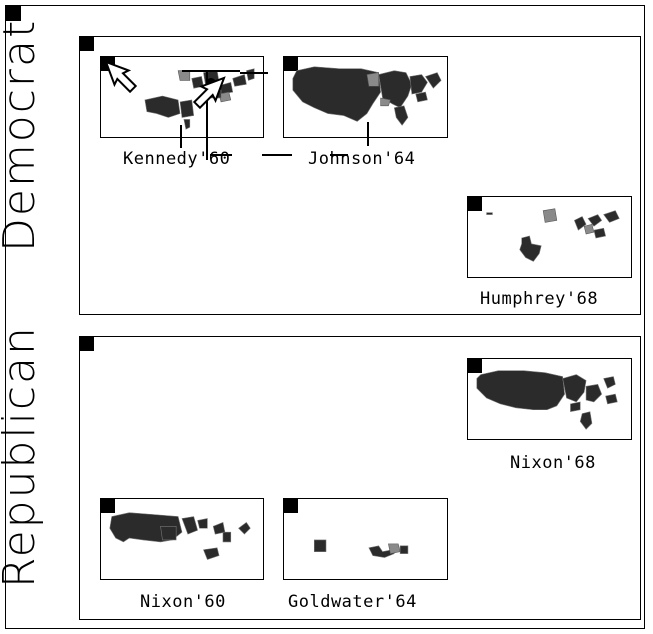 The image size is (653, 634). What do you see at coordinates (183, 602) in the screenshot?
I see `caption-nixon-60: Nixon'60` at bounding box center [183, 602].